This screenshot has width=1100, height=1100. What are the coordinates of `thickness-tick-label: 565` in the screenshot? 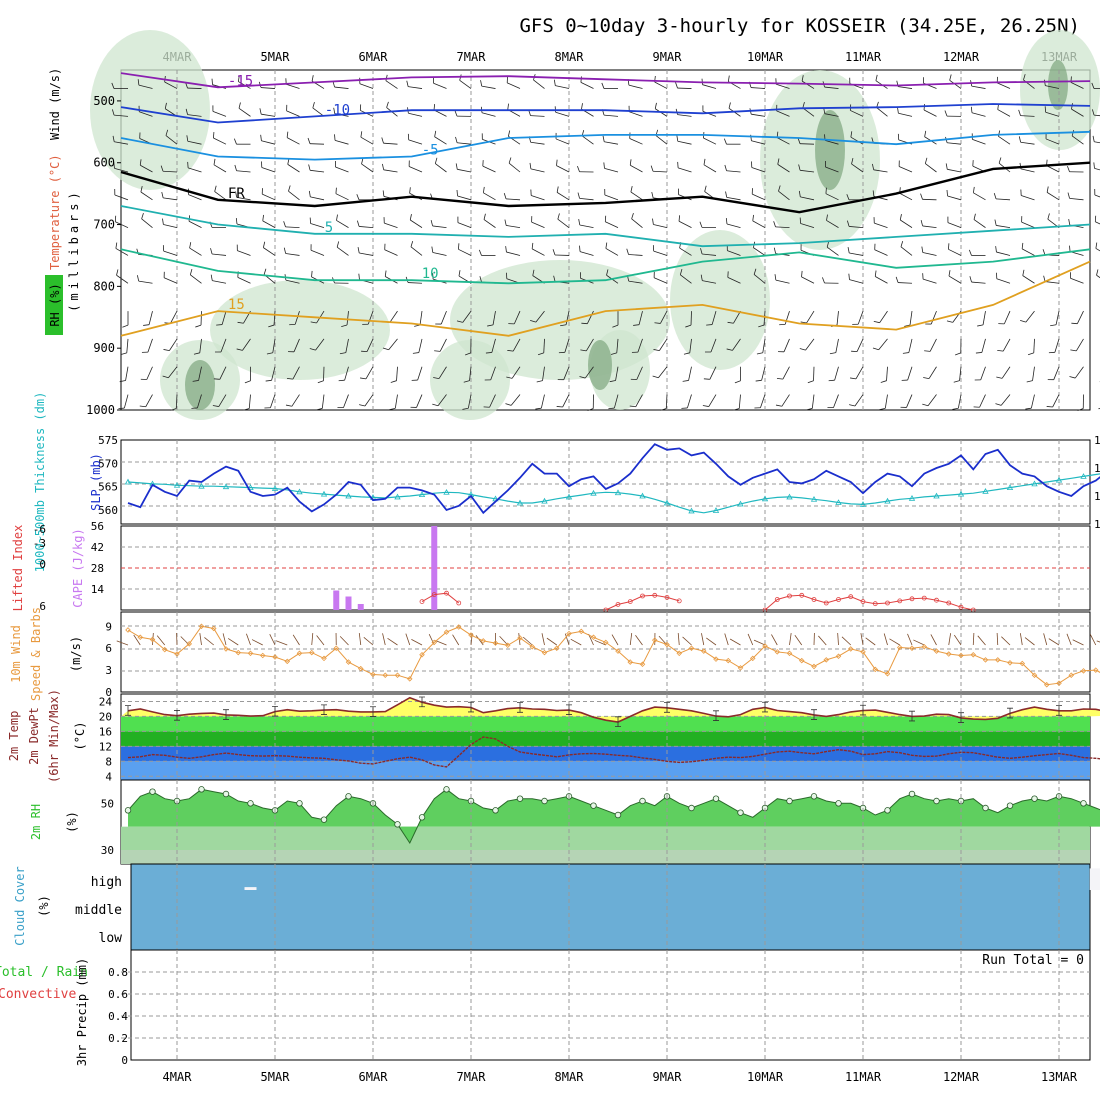 It's located at (108, 487).